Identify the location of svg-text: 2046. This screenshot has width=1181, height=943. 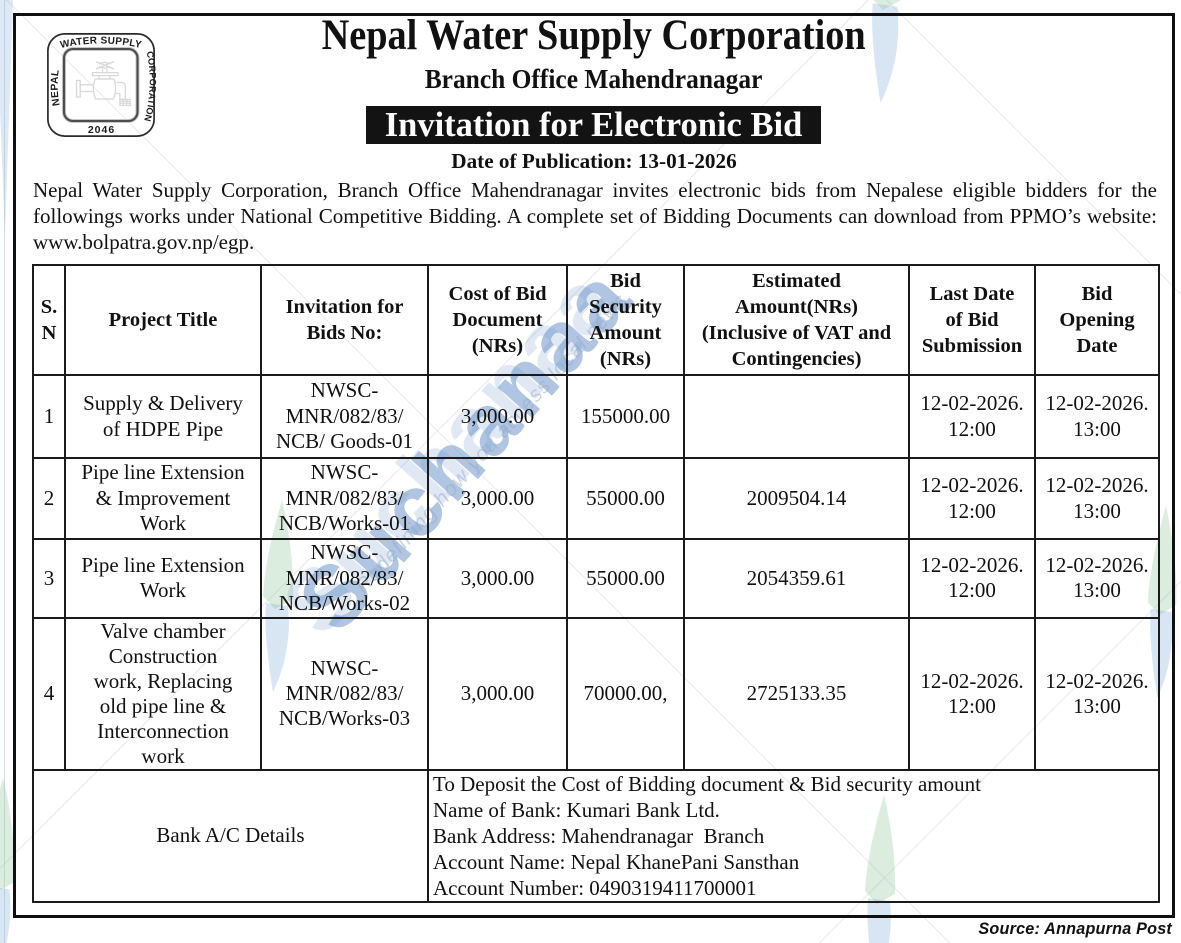
(101, 130).